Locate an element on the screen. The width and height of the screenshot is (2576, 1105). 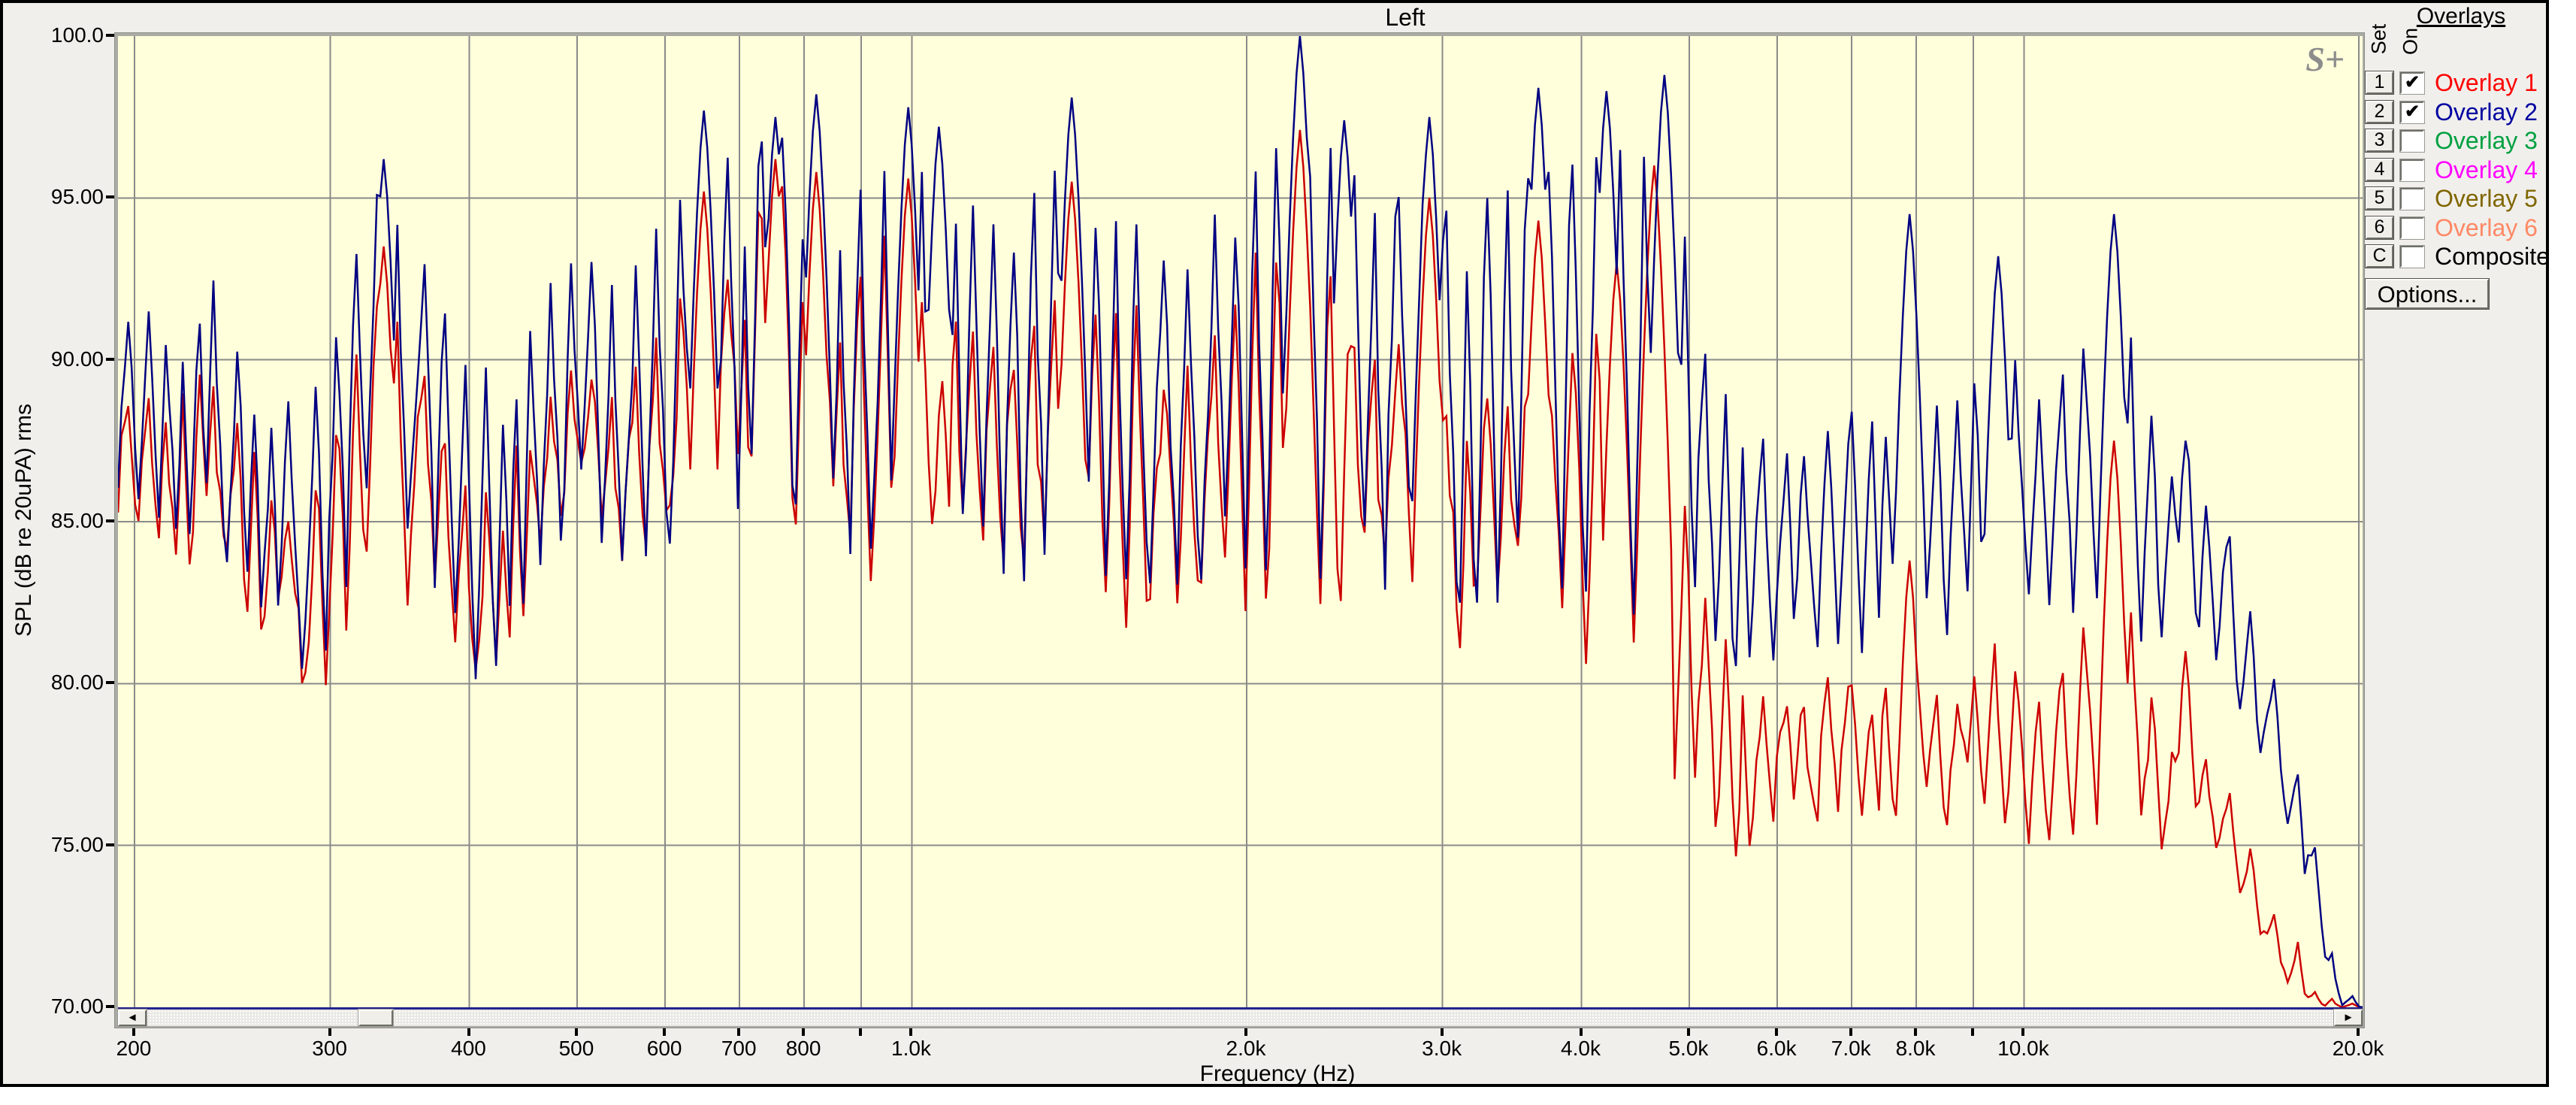
x-tick-label: 10.0k is located at coordinates (2023, 1048).